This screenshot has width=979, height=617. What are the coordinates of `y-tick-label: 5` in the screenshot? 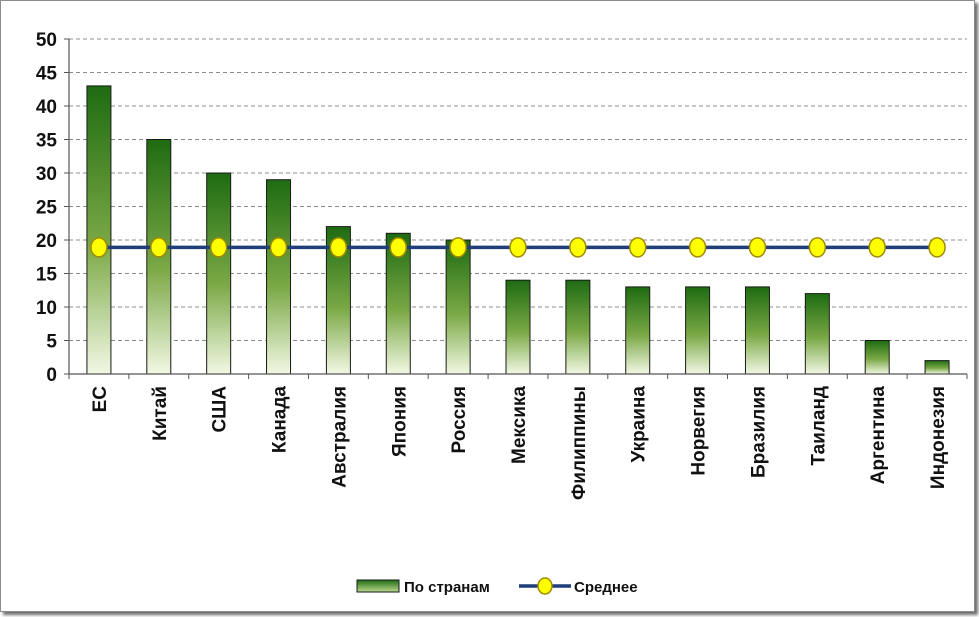 It's located at (51, 342).